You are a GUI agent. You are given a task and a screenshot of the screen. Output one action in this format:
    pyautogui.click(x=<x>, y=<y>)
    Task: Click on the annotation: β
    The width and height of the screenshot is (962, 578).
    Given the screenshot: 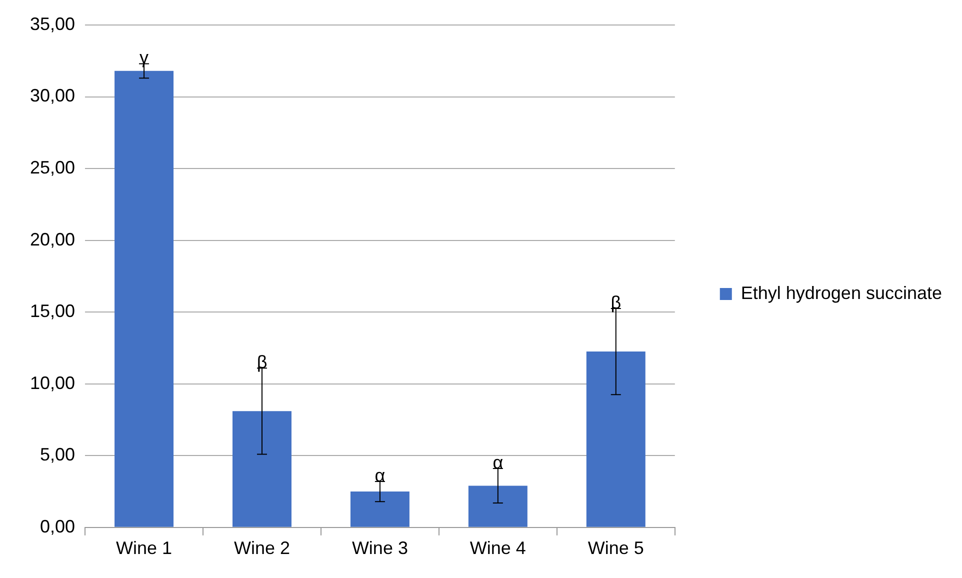 What is the action you would take?
    pyautogui.click(x=262, y=362)
    